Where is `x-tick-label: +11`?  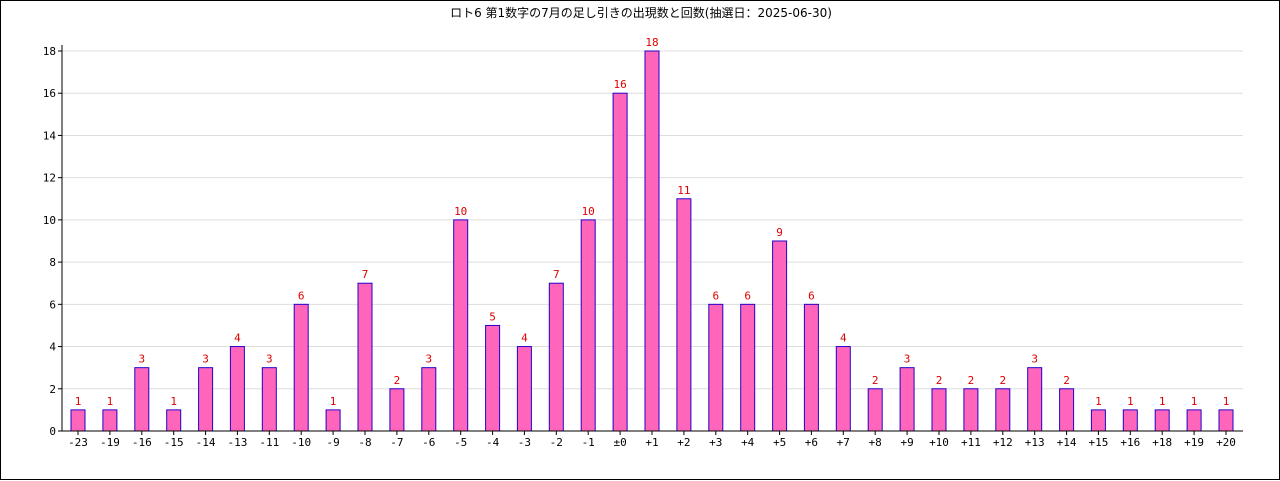 x-tick-label: +11 is located at coordinates (971, 442).